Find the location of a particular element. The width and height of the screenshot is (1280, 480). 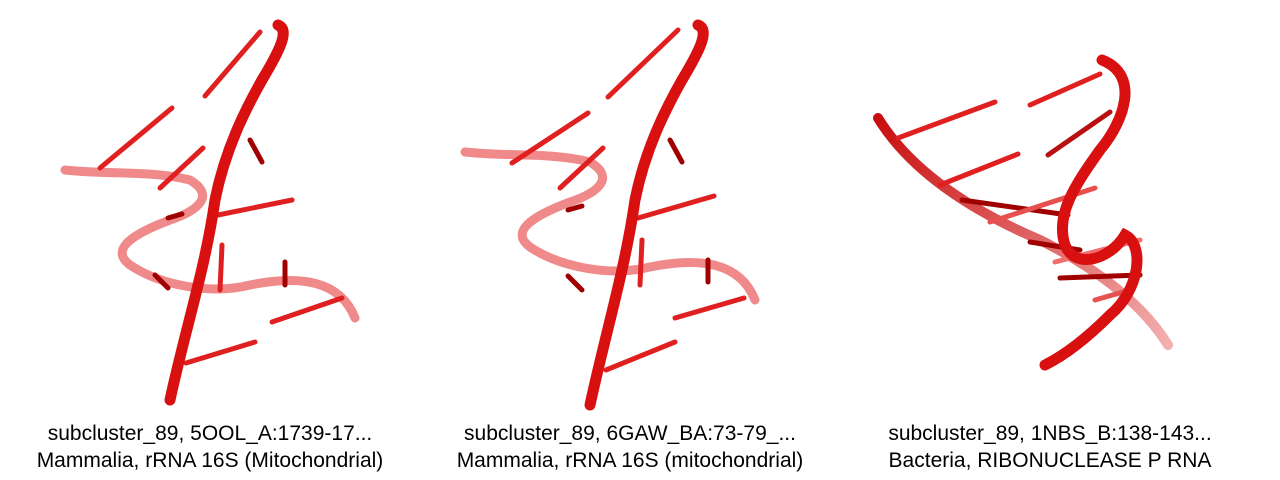

caption-line-2: Bacteria, RIBONUCLEASE P RNA is located at coordinates (1050, 460).